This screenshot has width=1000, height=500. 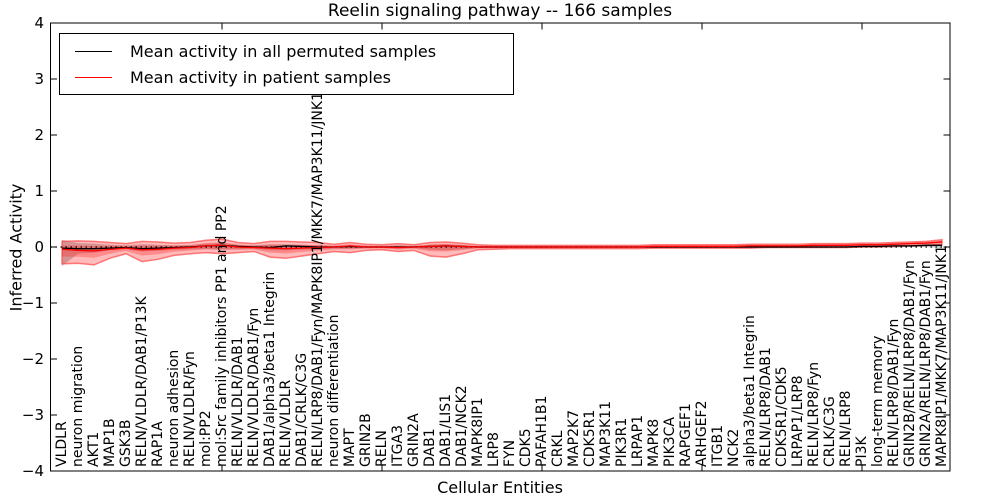 What do you see at coordinates (750, 391) in the screenshot?
I see `x-tick-label: alpha3/beta1 Integrin` at bounding box center [750, 391].